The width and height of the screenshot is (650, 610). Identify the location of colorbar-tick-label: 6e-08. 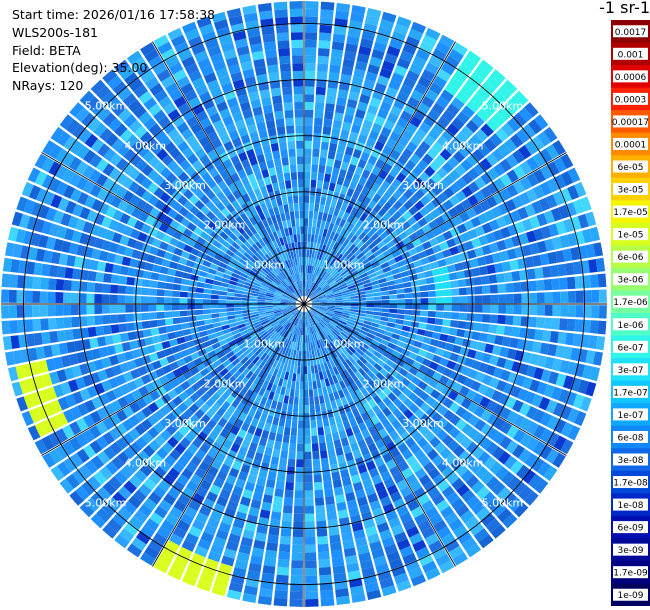
(631, 438).